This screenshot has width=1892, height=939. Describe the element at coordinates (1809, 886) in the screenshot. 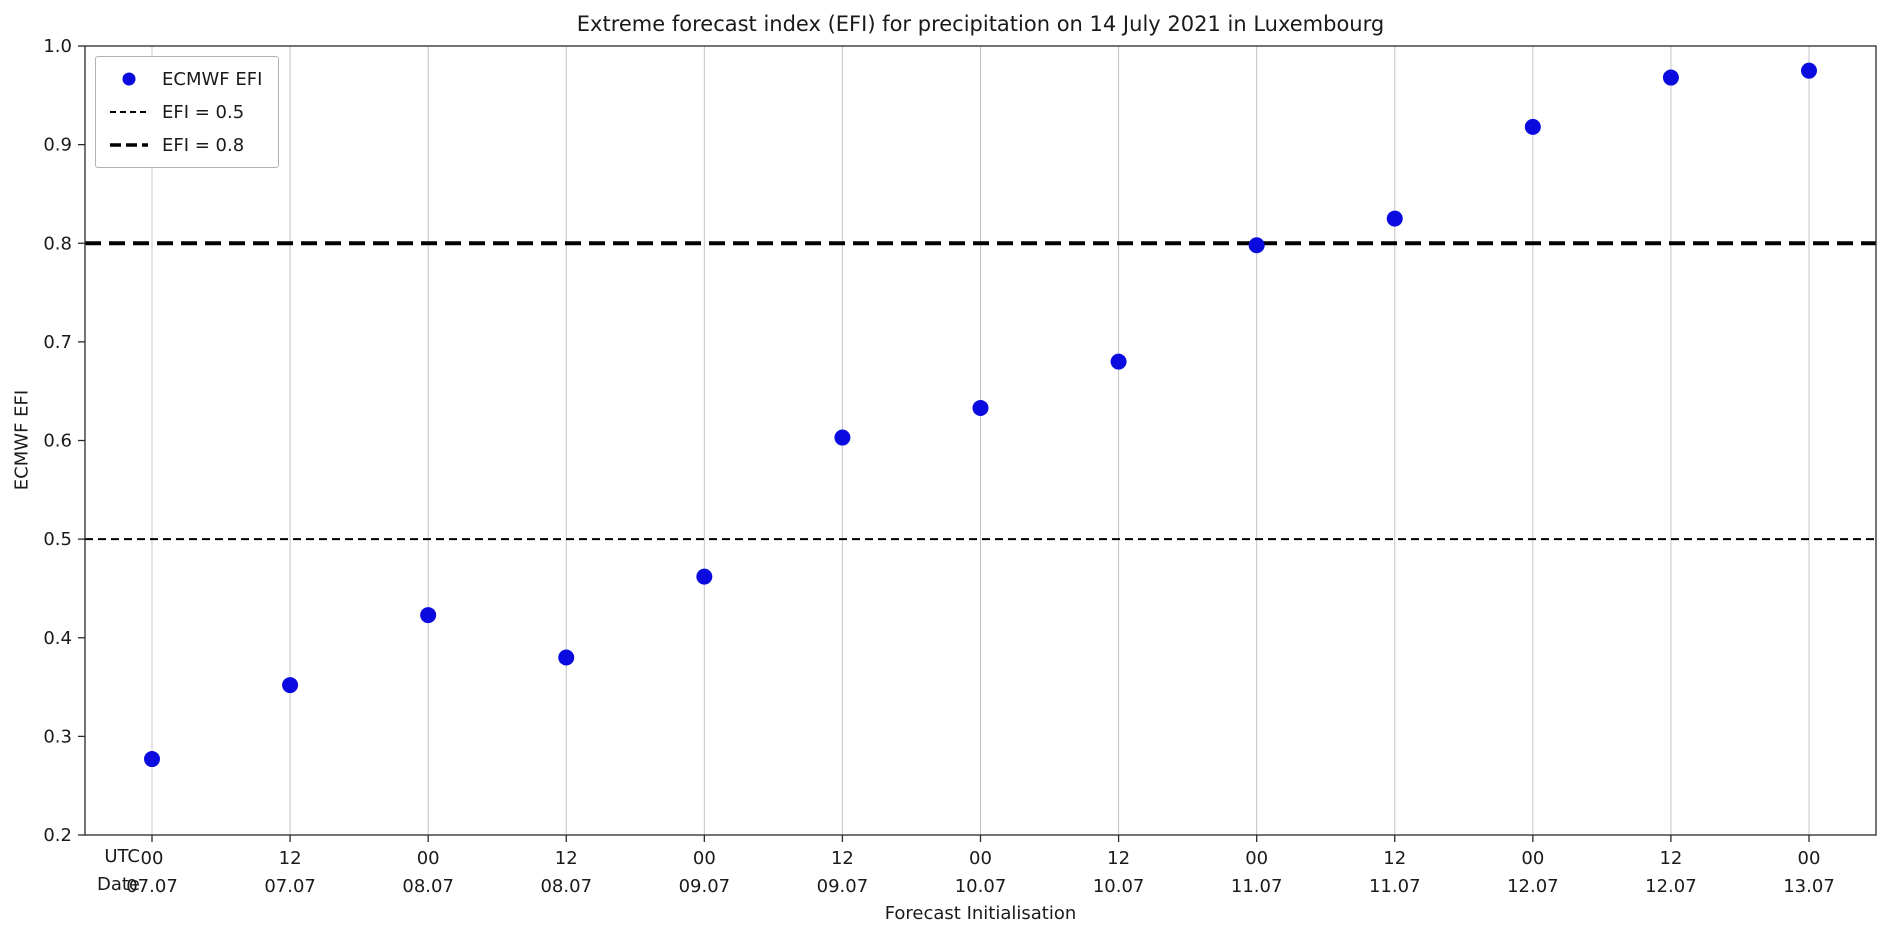

I see `x-tick-date-label: 13.07` at that location.